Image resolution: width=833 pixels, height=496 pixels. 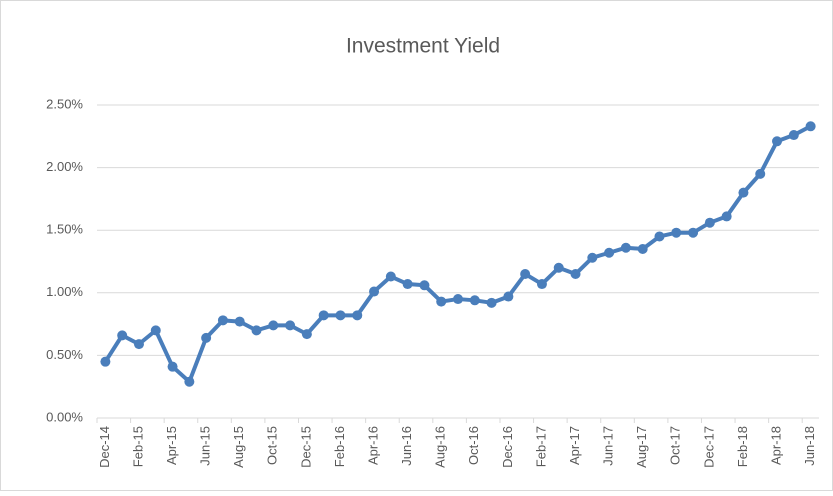 What do you see at coordinates (473, 445) in the screenshot?
I see `x-tick-label: Oct-16` at bounding box center [473, 445].